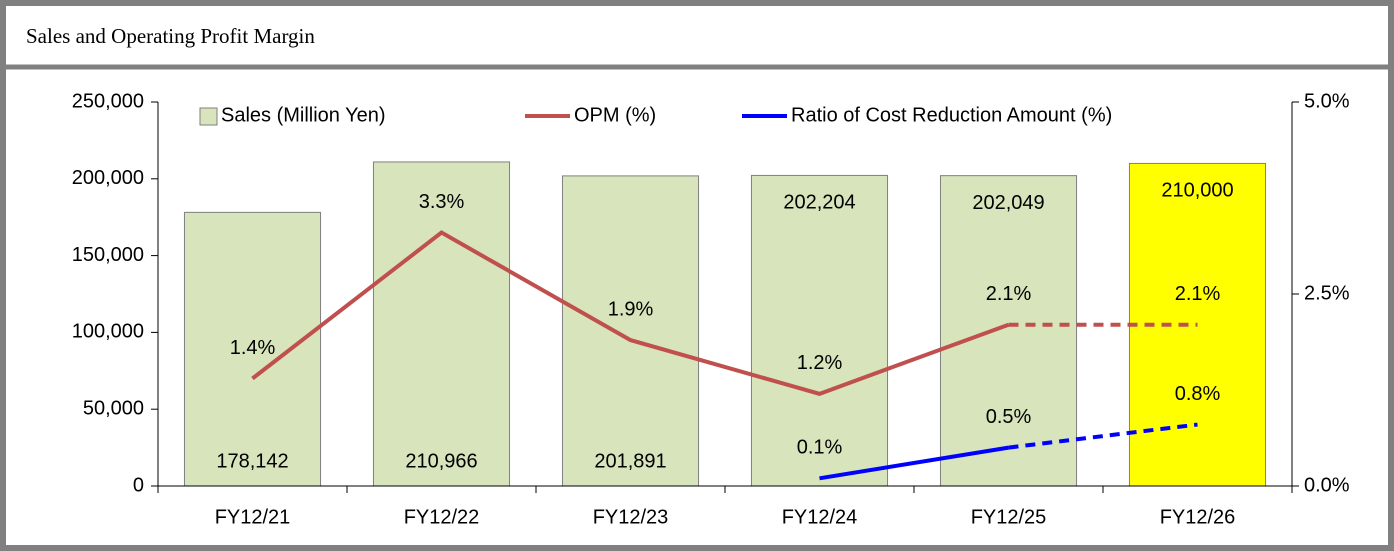 The height and width of the screenshot is (551, 1394). What do you see at coordinates (615, 115) in the screenshot?
I see `legend-label: OPM (%)` at bounding box center [615, 115].